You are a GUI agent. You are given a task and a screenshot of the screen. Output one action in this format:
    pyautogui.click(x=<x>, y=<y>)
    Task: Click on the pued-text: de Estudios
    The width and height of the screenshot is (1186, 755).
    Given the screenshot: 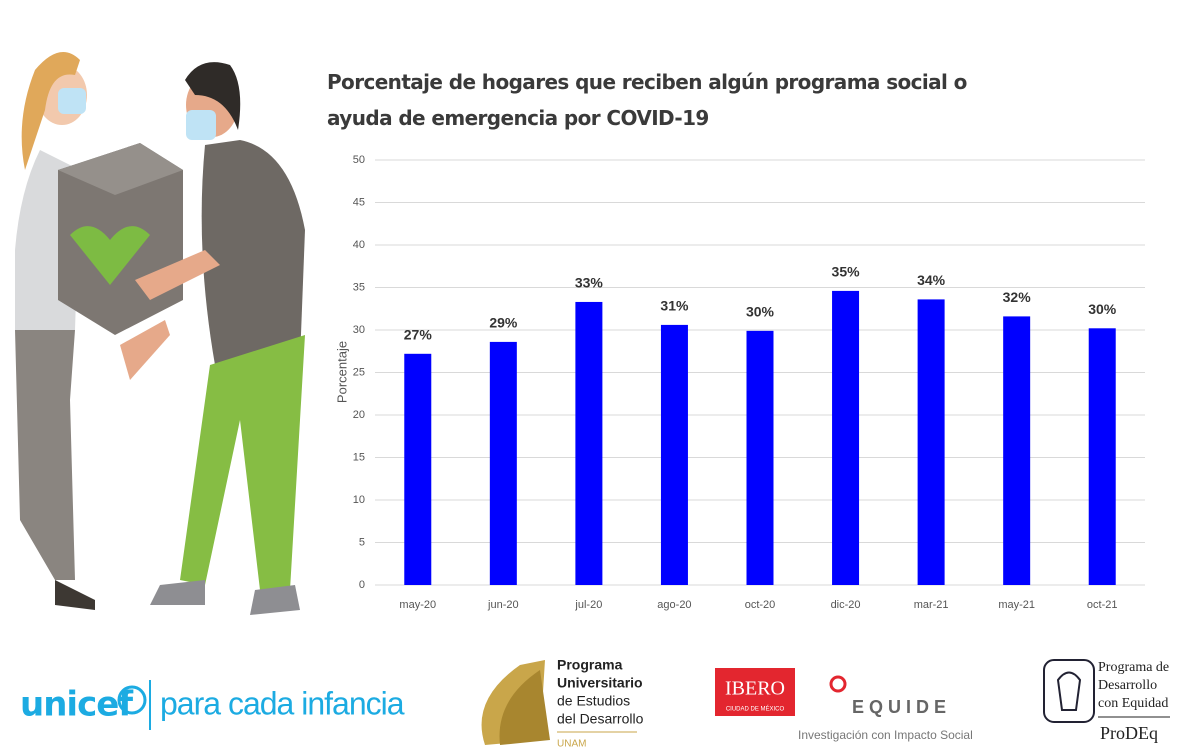 What is the action you would take?
    pyautogui.click(x=593, y=701)
    